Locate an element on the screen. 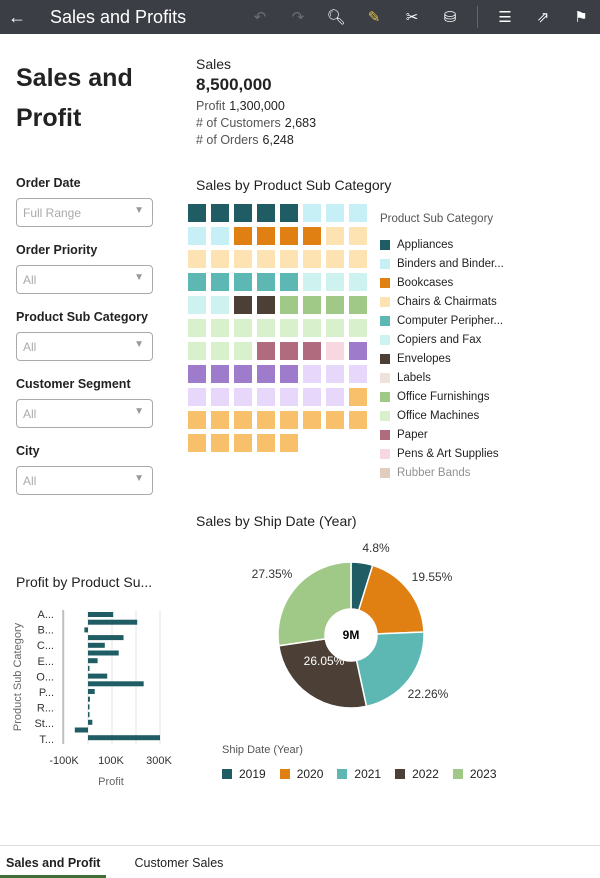 The height and width of the screenshot is (878, 600). legend-item: 2022 is located at coordinates (417, 774).